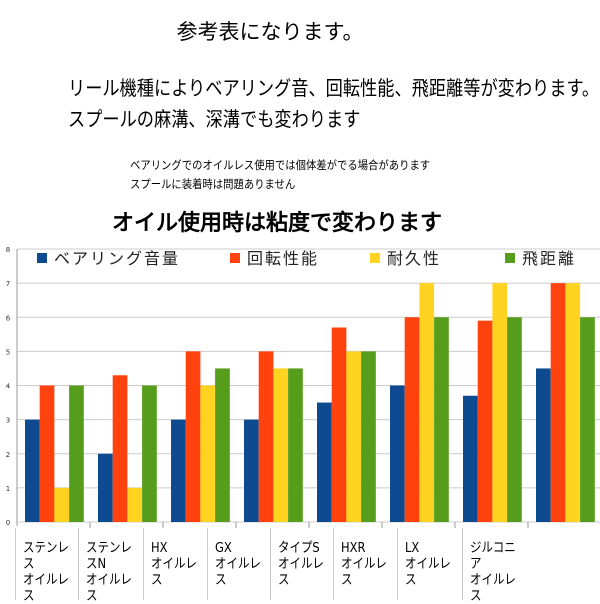 The width and height of the screenshot is (600, 604). Describe the element at coordinates (8, 523) in the screenshot. I see `y-tick-label: 0` at that location.